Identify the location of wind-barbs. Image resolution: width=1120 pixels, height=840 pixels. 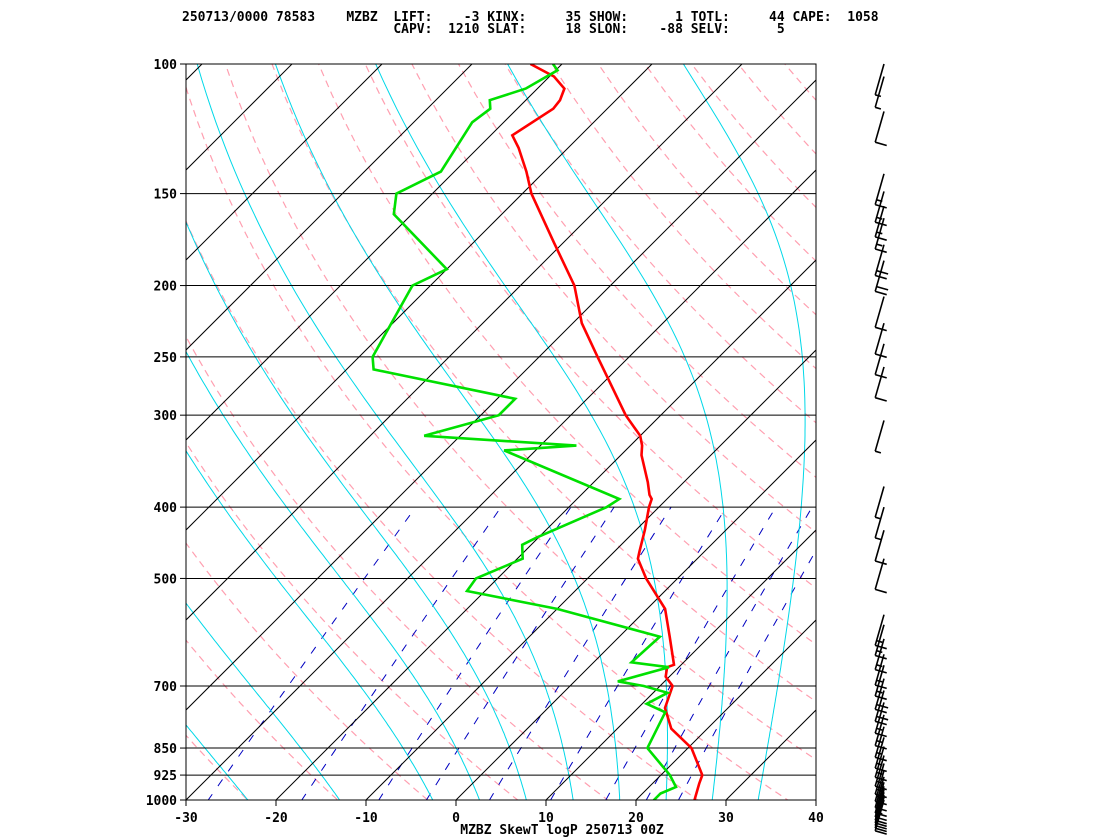
(881, 449).